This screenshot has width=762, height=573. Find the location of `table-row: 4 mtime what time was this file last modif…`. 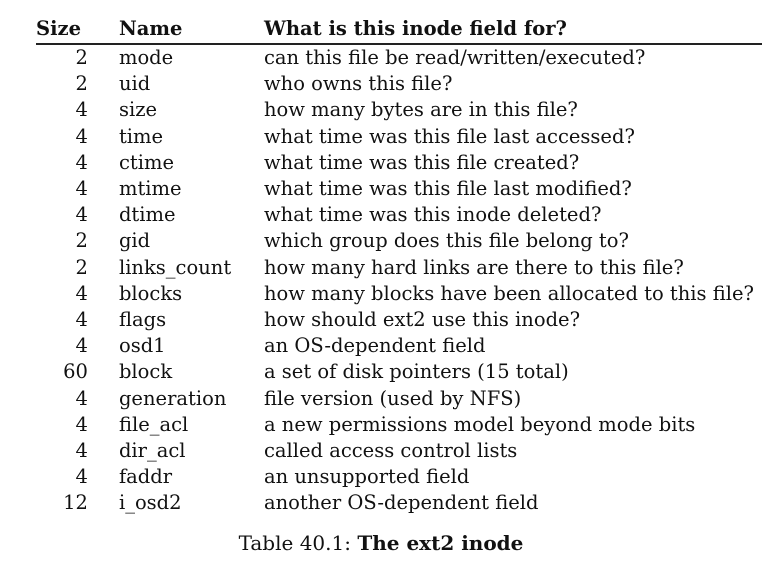

table-row: 4 mtime what time was this file last modif… is located at coordinates (399, 189).